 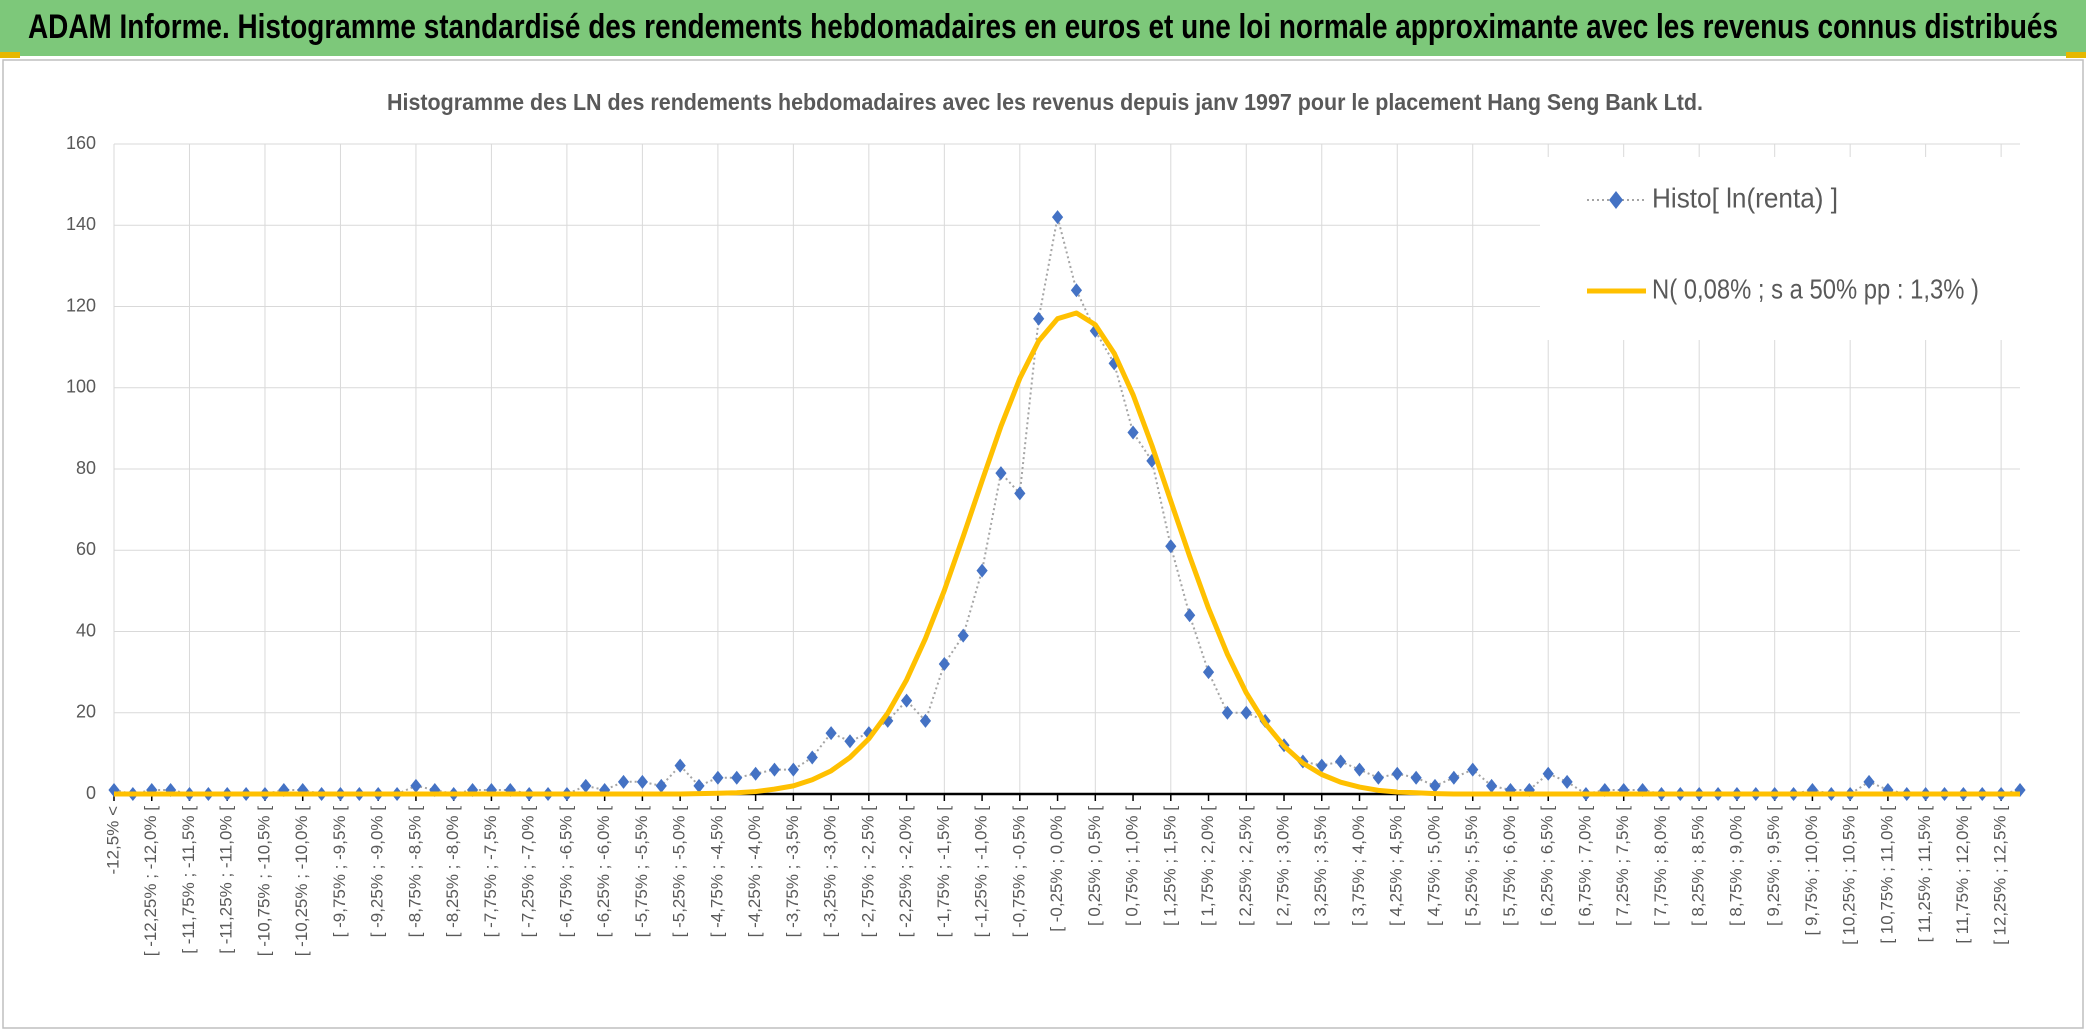 I want to click on x-tick-label: [ -1,25% ; -1,0% [, so click(x=981, y=872).